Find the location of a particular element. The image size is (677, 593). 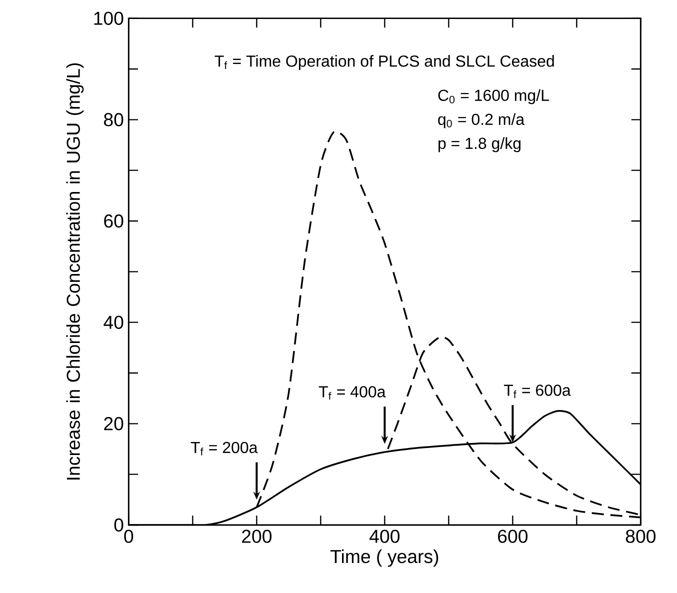

x-tick-label: 800 is located at coordinates (641, 536).